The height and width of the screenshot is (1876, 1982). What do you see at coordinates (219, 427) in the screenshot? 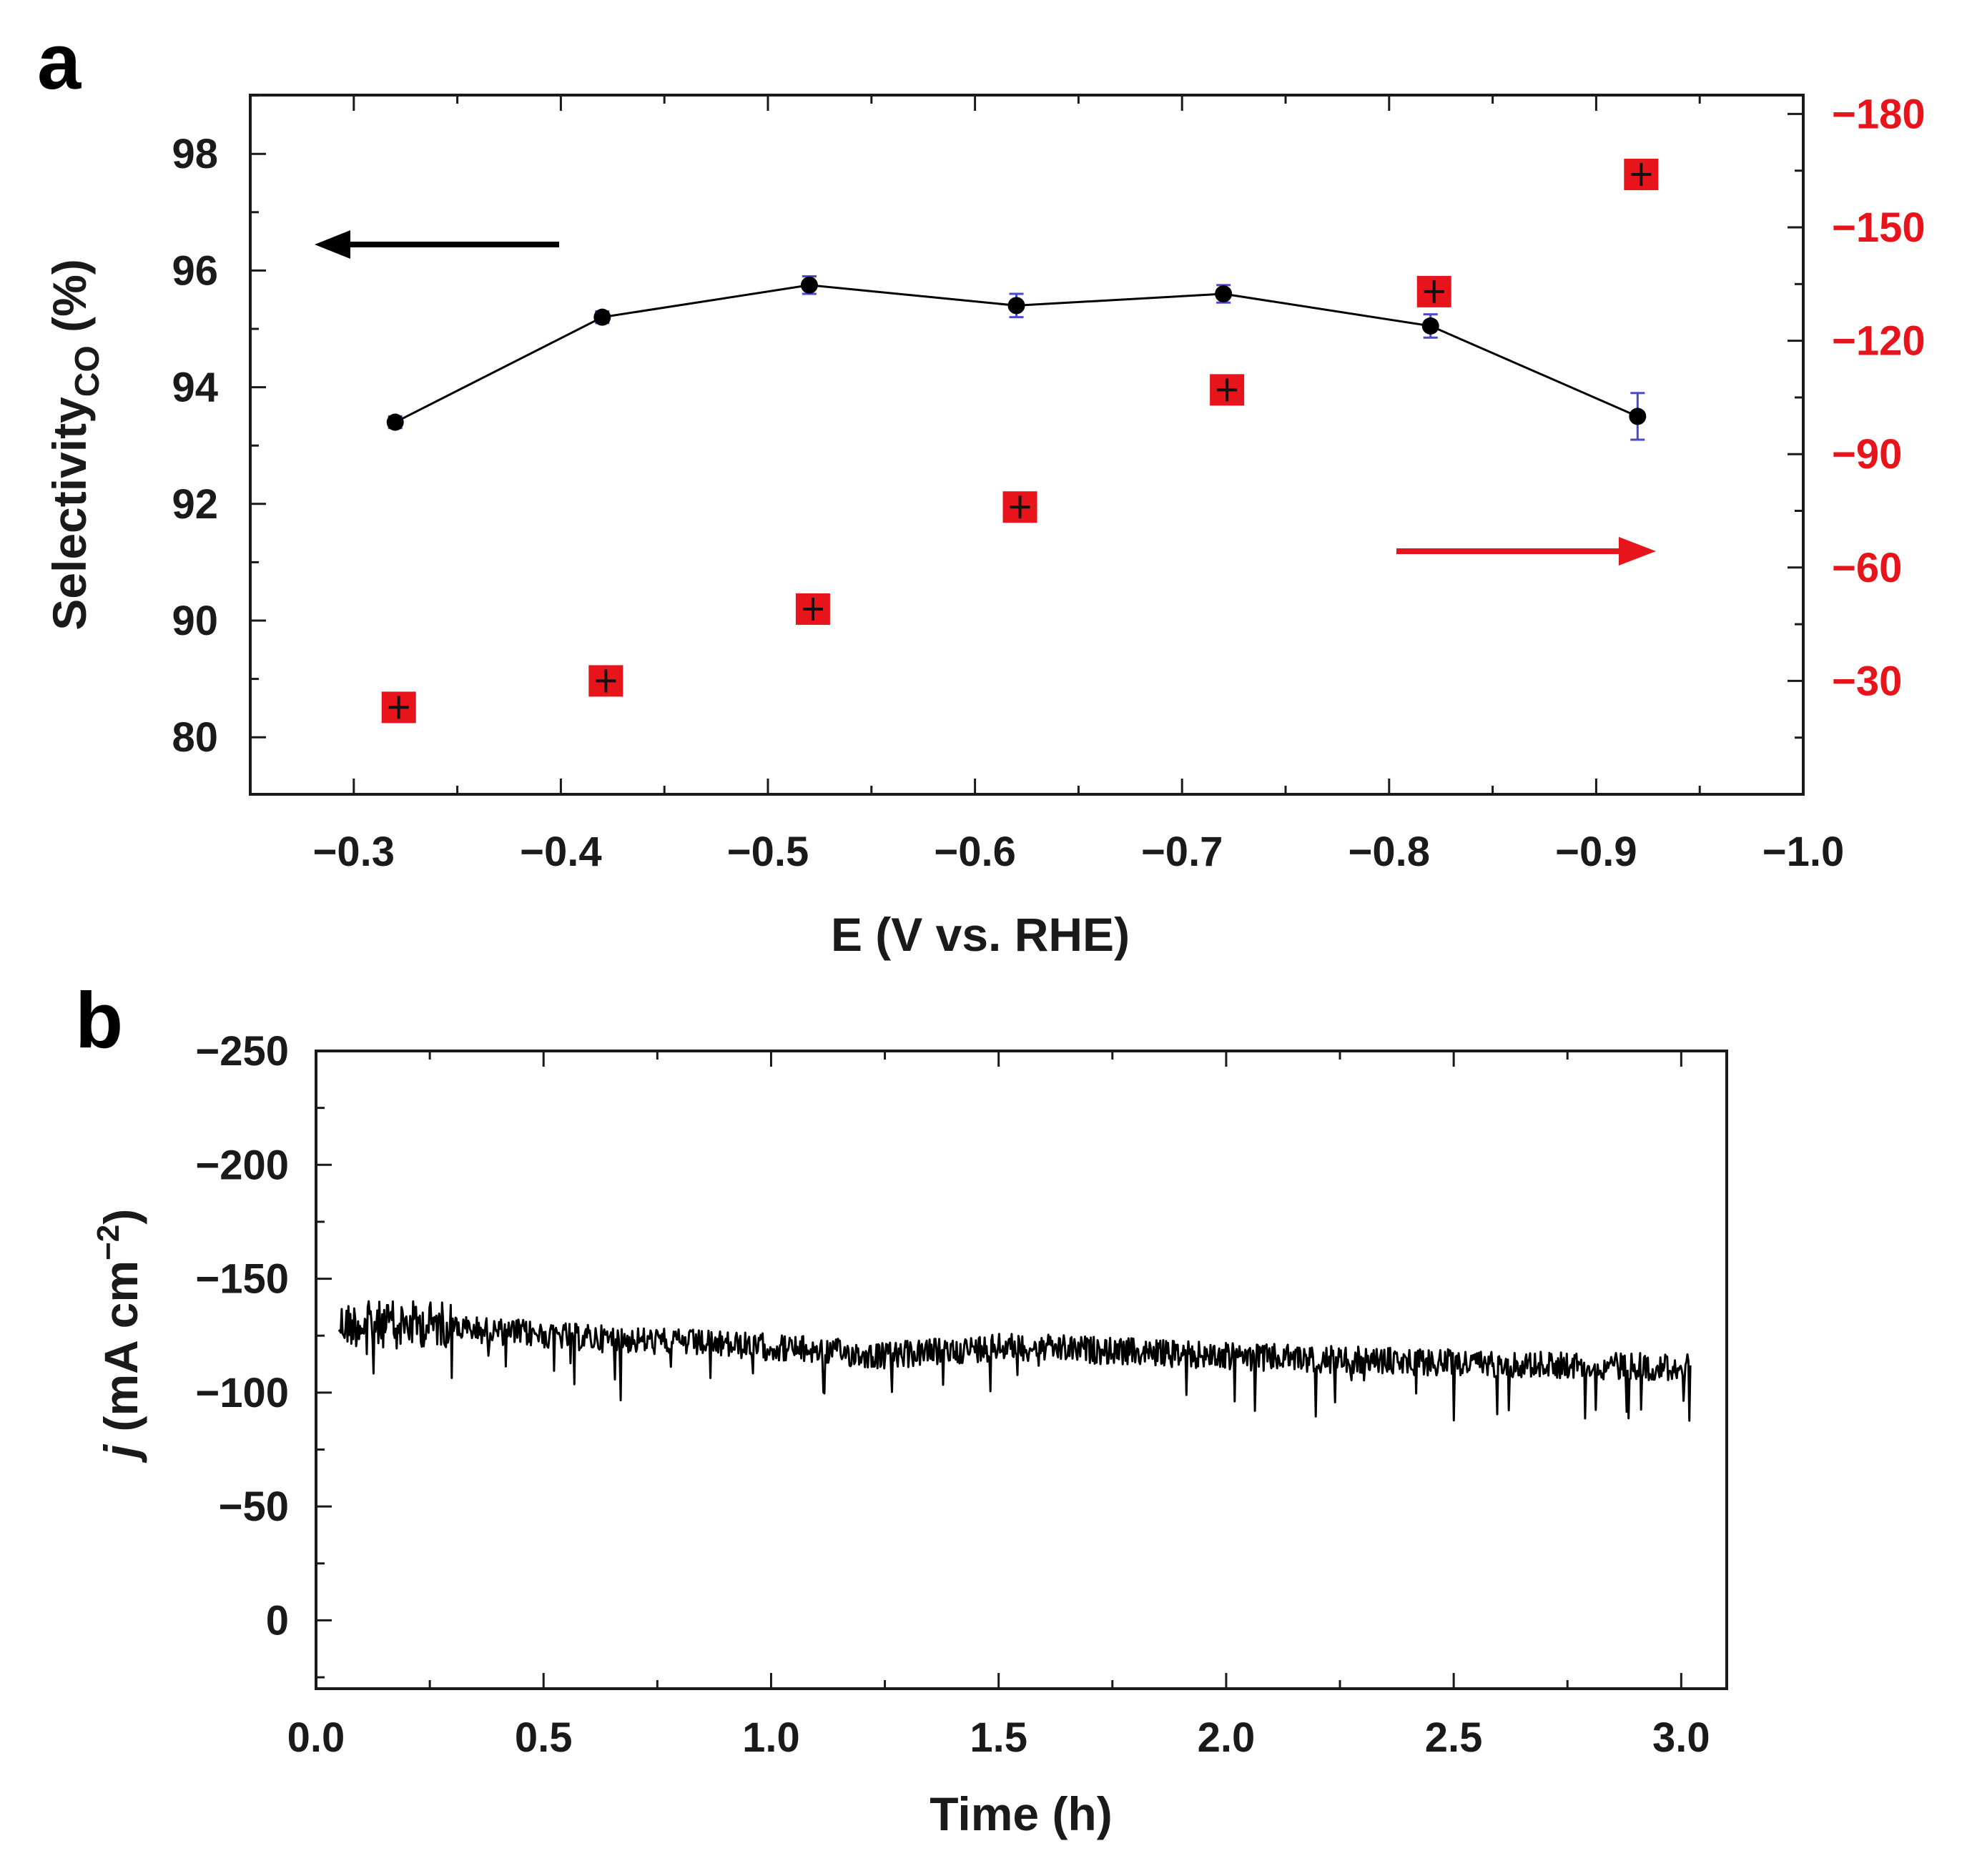
I see `panel-a-left-ticks: 80 90 92 94 96 98` at bounding box center [219, 427].